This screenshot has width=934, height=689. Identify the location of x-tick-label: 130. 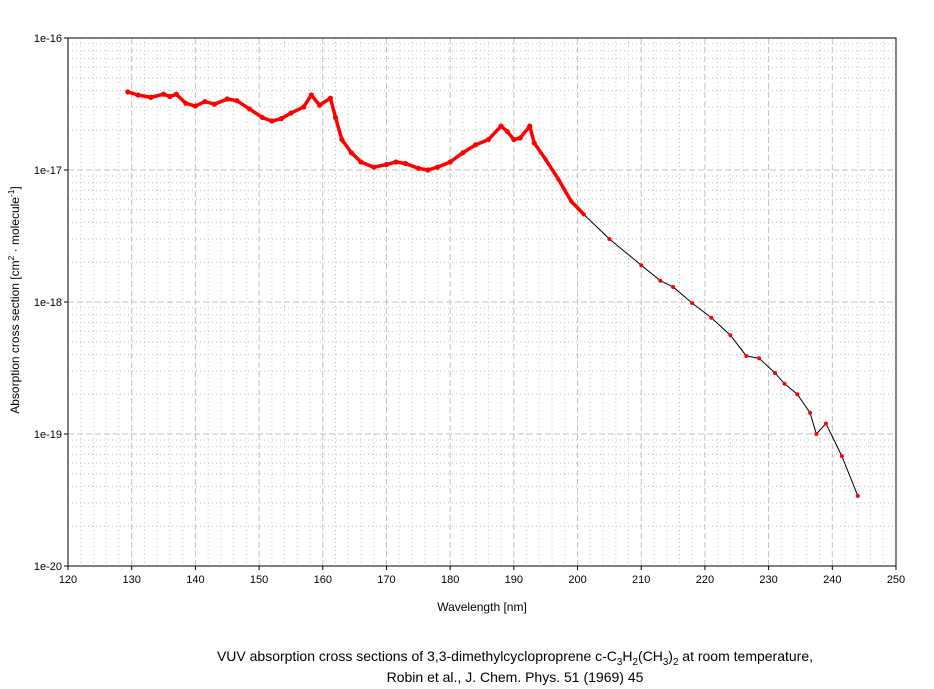
(132, 580).